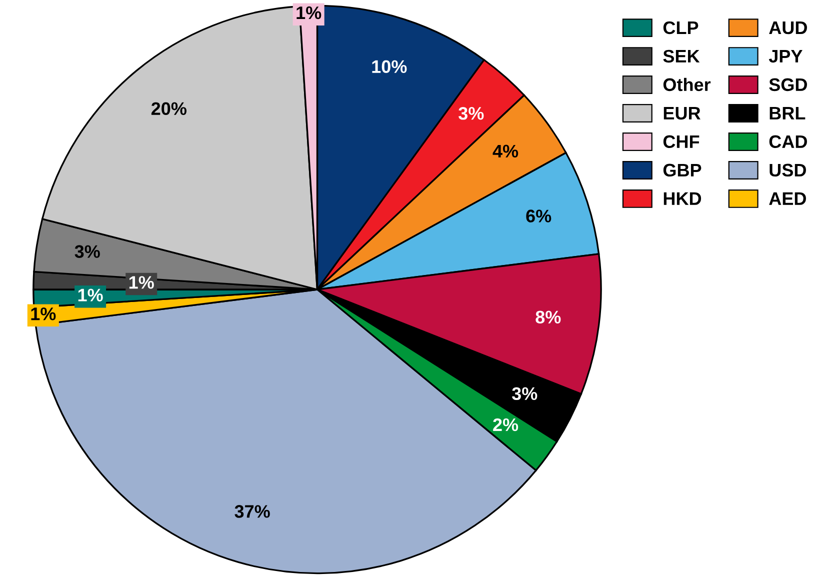 The width and height of the screenshot is (824, 579). I want to click on legend-label: BRL, so click(788, 113).